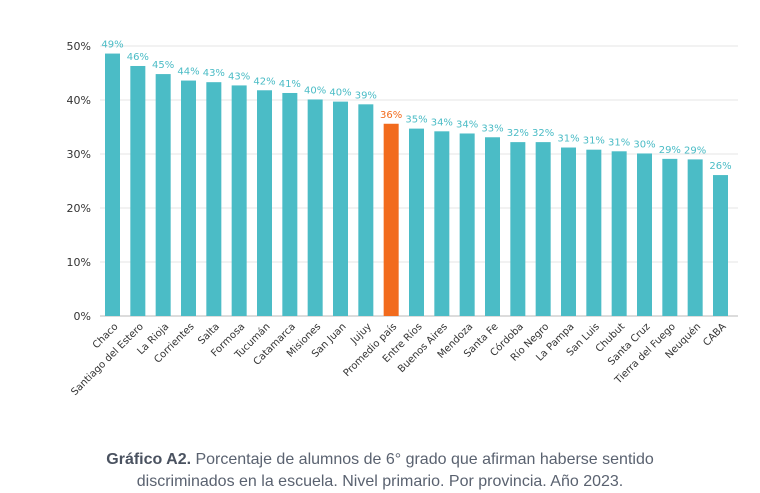 Image resolution: width=760 pixels, height=493 pixels. What do you see at coordinates (290, 84) in the screenshot?
I see `data-label: 41%` at bounding box center [290, 84].